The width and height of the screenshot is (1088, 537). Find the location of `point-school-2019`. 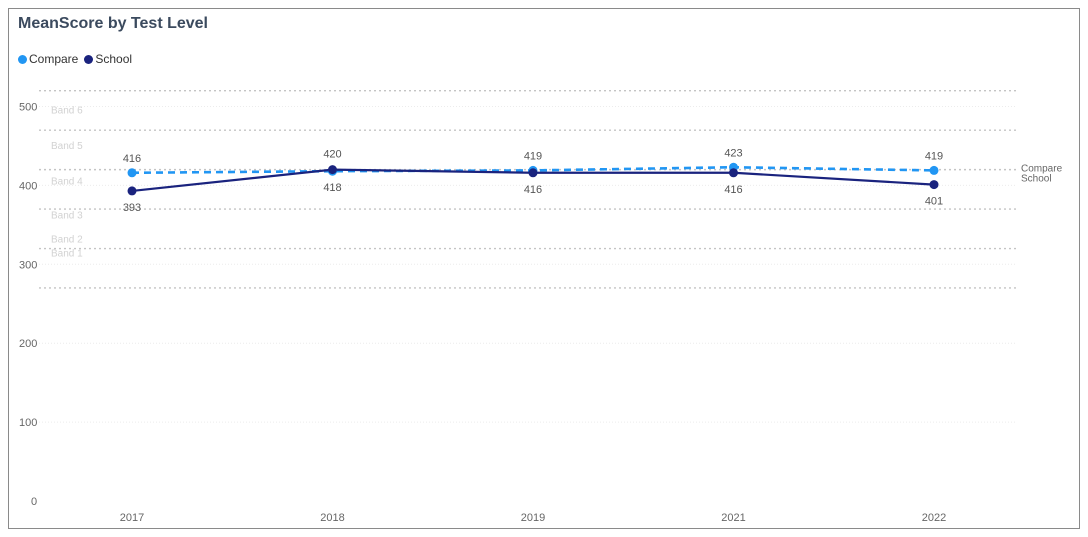

point-school-2019 is located at coordinates (533, 173).